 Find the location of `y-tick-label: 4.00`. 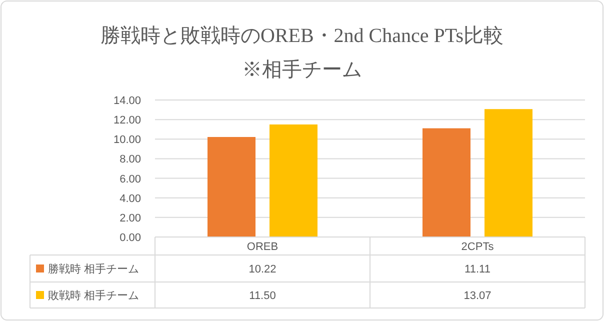

y-tick-label: 4.00 is located at coordinates (130, 198).